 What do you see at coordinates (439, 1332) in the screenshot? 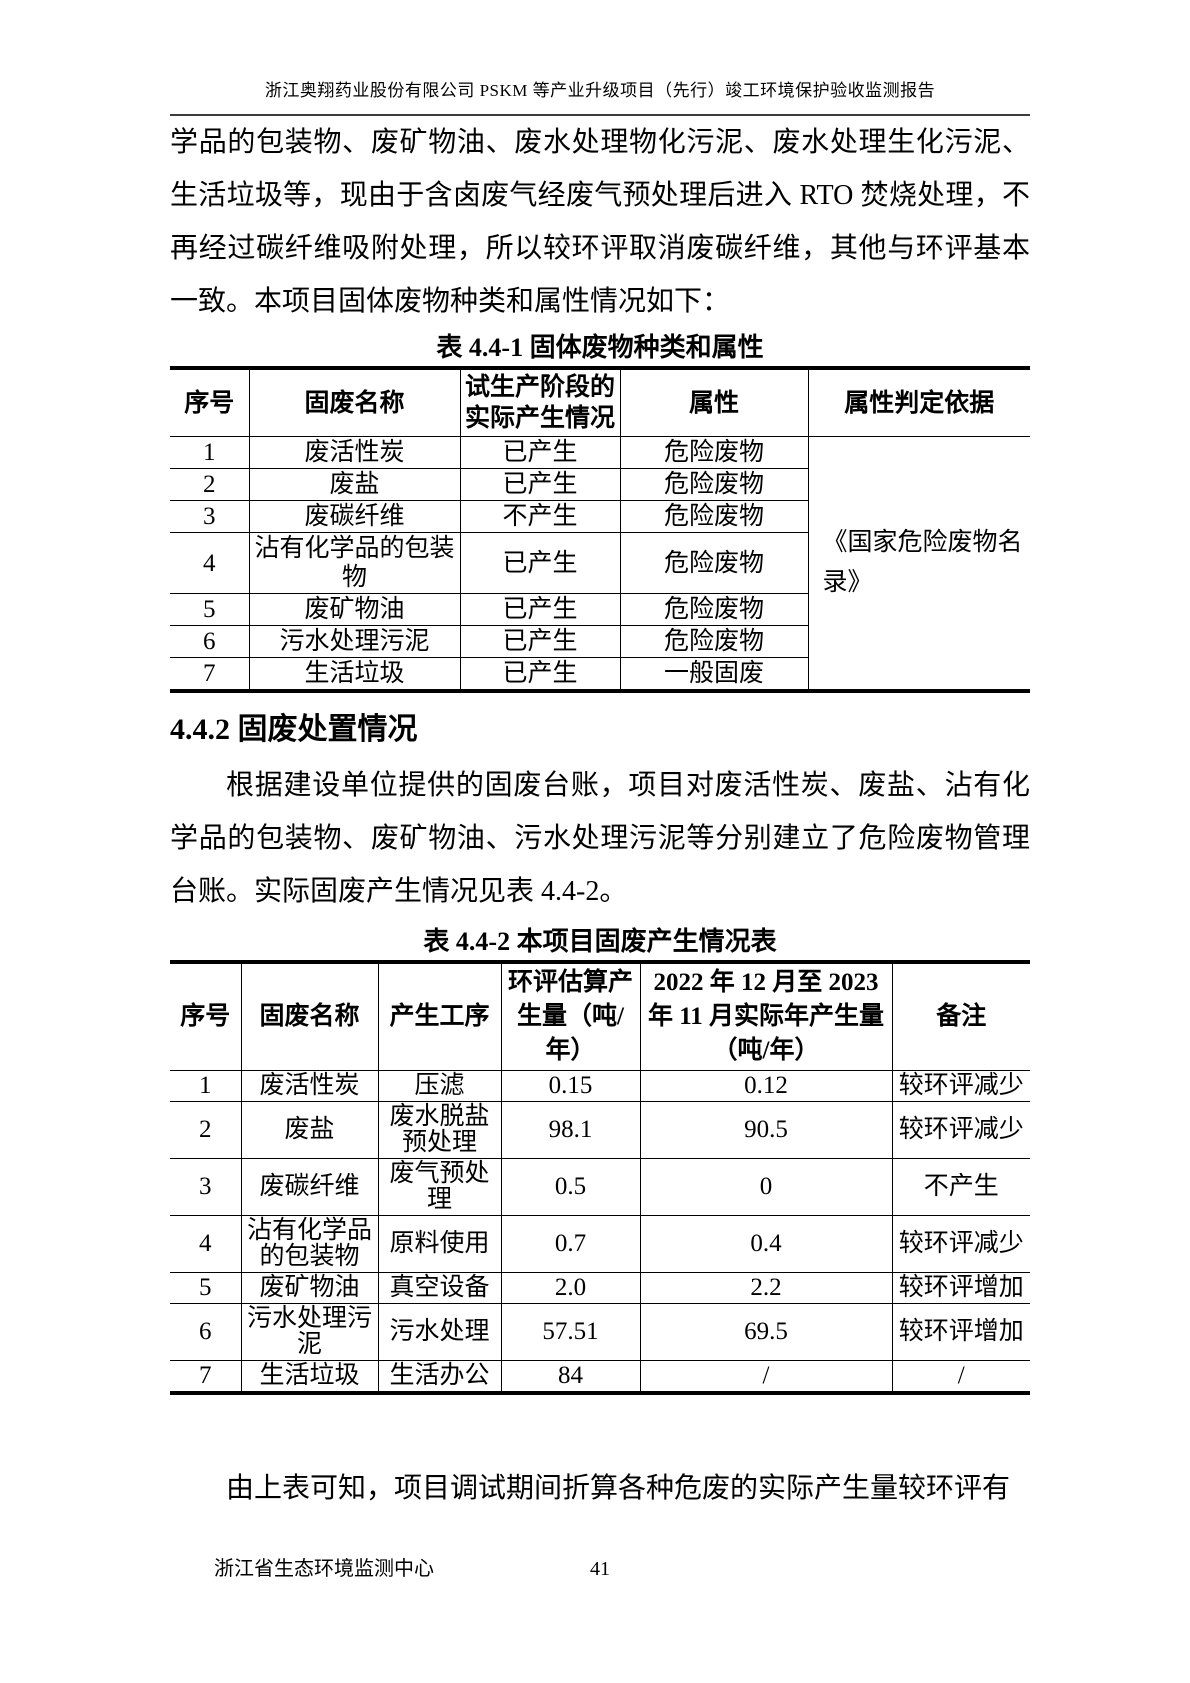
I see `t2-cell: 污水处理` at bounding box center [439, 1332].